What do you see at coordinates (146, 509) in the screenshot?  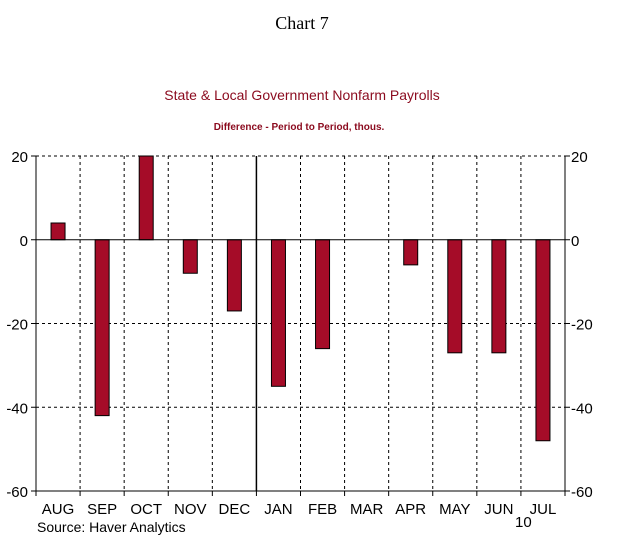 I see `x-label-oct: OCT` at bounding box center [146, 509].